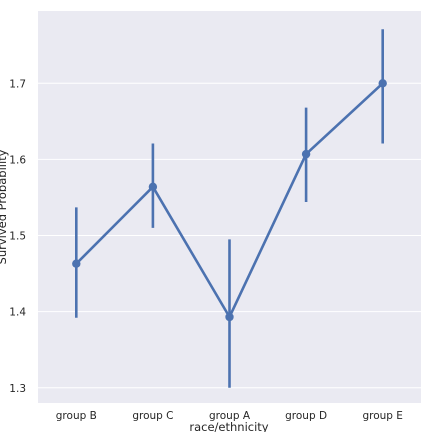 The image size is (432, 432). I want to click on x-tick-label: group A, so click(230, 416).